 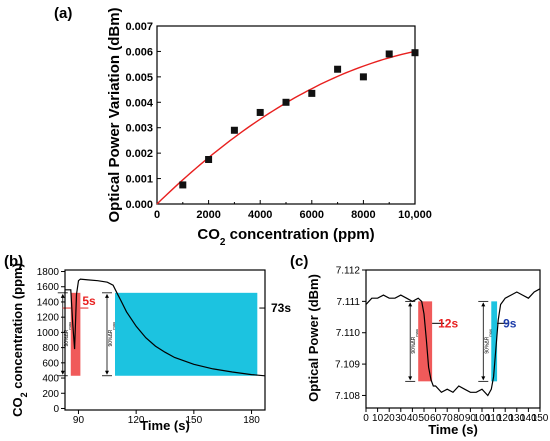 What do you see at coordinates (312, 215) in the screenshot?
I see `panel-a-xtick-label: 6000` at bounding box center [312, 215].